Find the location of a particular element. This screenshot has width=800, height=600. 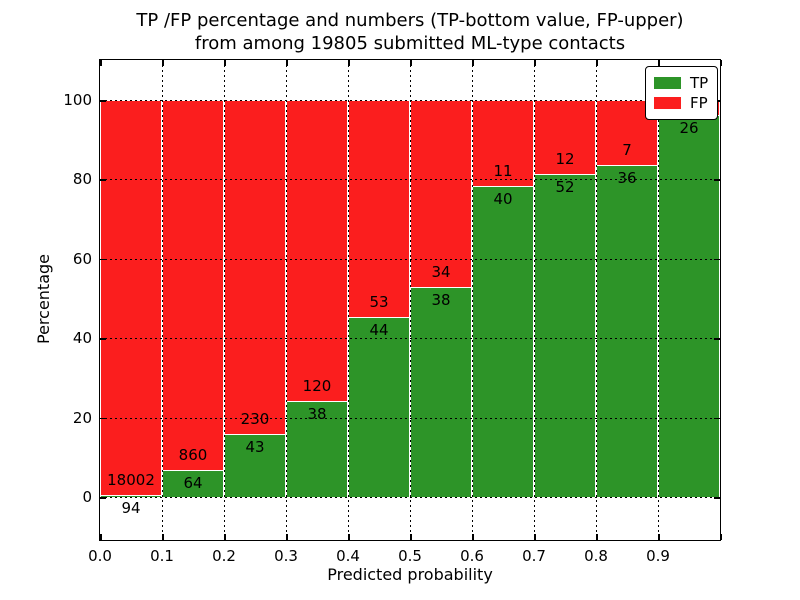

fp-count-label-0.4-0.5: 53 is located at coordinates (379, 301).